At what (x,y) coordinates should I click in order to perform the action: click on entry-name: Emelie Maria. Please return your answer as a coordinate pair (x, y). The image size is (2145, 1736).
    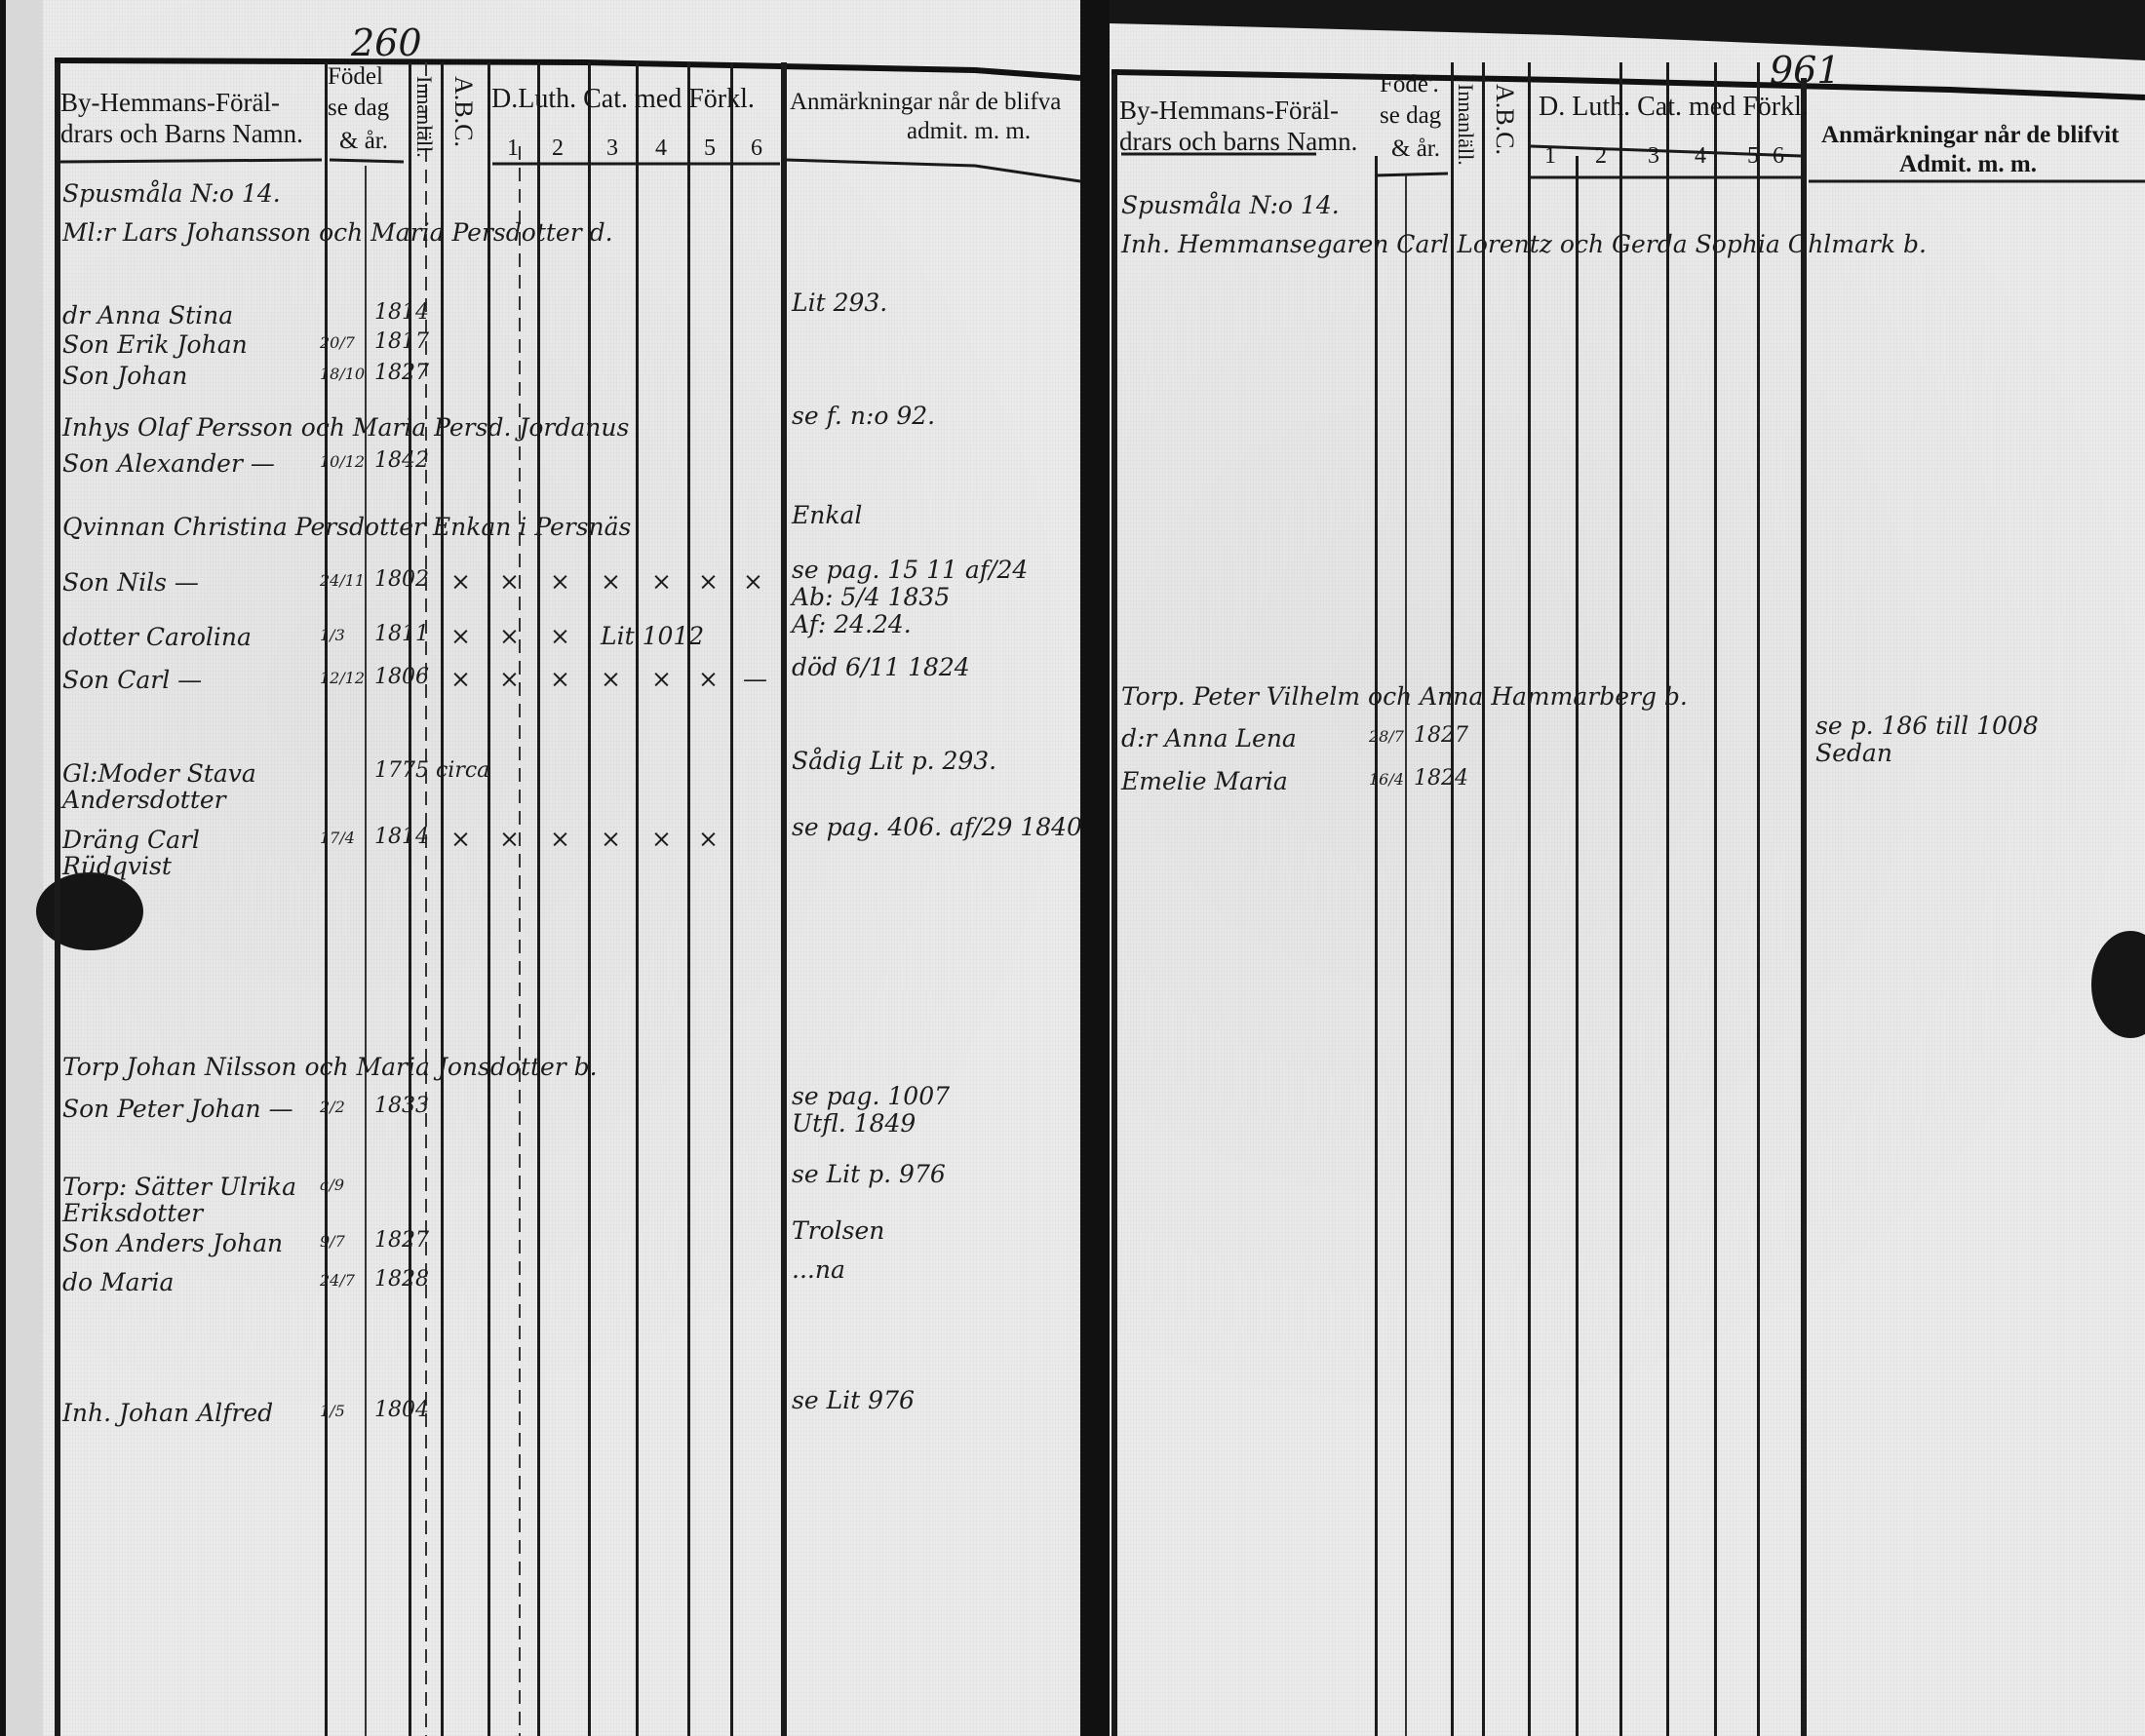
    Looking at the image, I should click on (1204, 781).